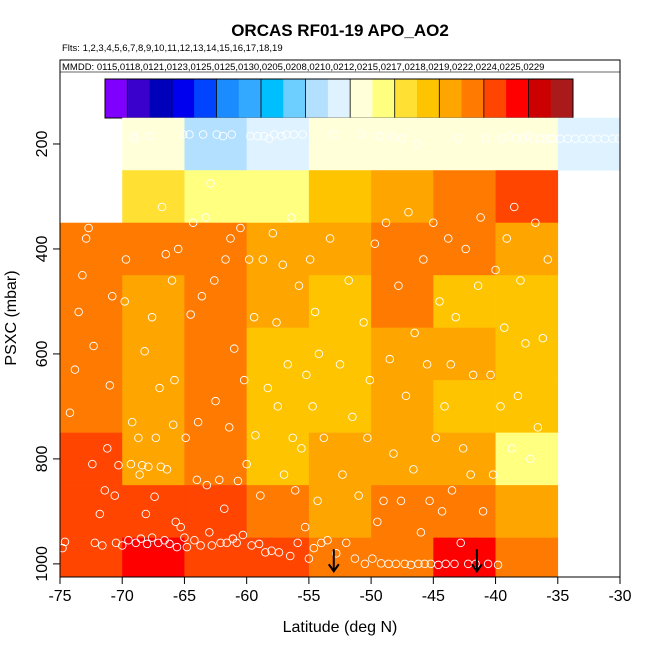  What do you see at coordinates (340, 627) in the screenshot?
I see `x-axis-label: Latitude (deg N)` at bounding box center [340, 627].